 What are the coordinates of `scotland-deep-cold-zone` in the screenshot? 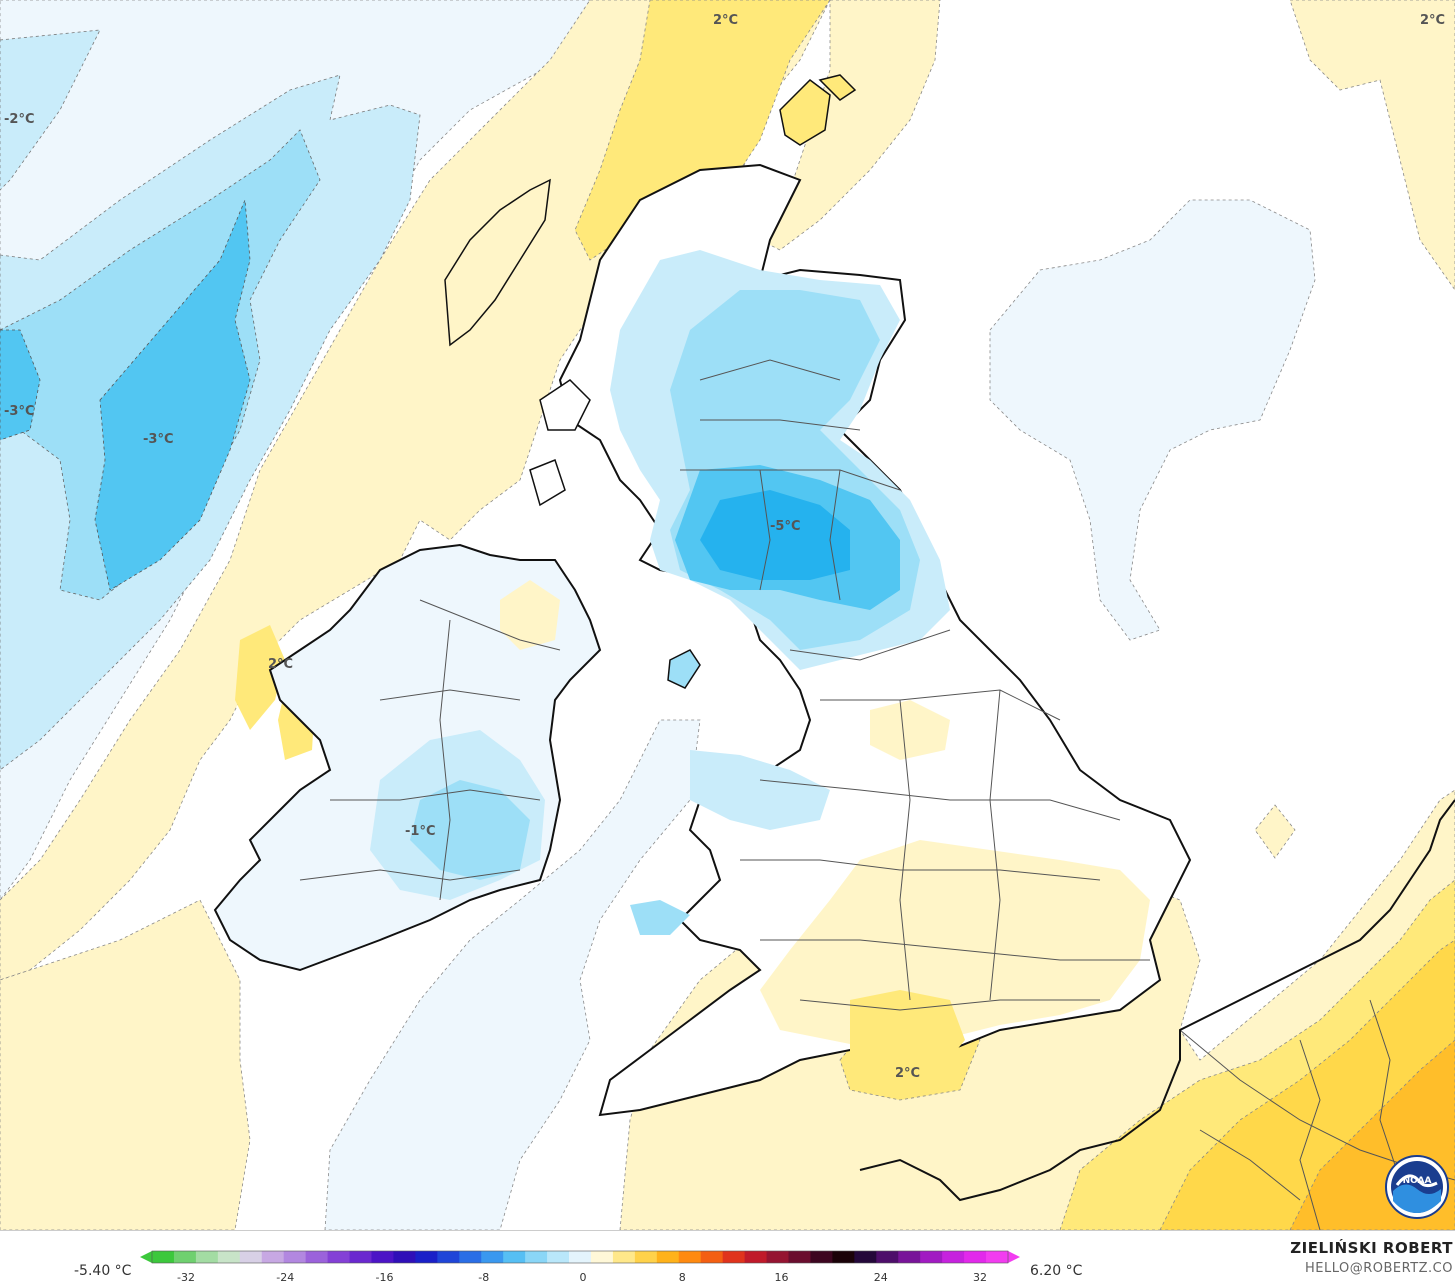 It's located at (775, 535).